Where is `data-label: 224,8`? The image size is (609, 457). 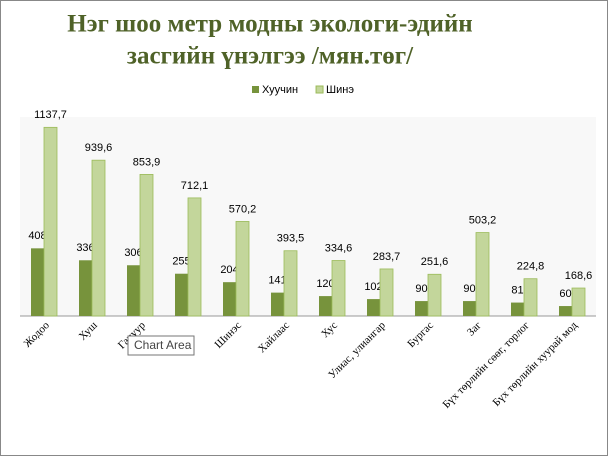
data-label: 224,8 is located at coordinates (531, 267).